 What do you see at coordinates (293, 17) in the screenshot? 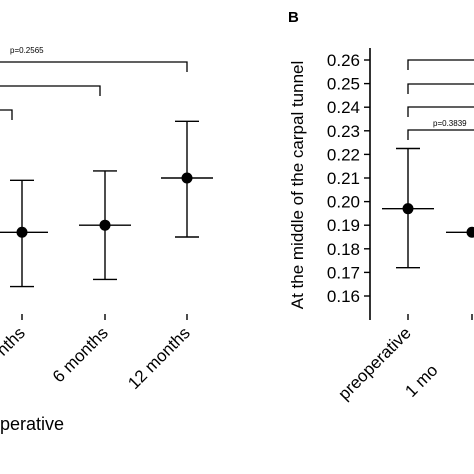
I see `panel-label: B` at bounding box center [293, 17].